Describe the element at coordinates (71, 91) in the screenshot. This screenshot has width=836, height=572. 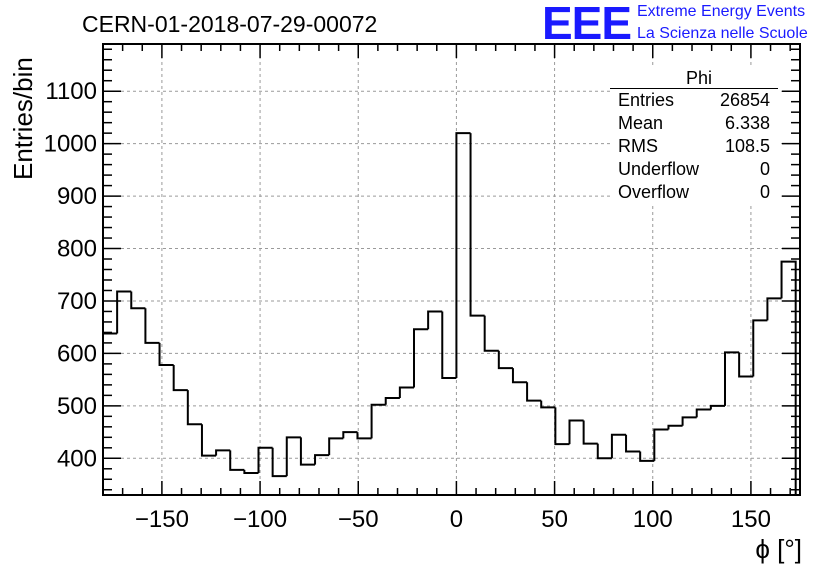
I see `y-tick-label: 1100` at that location.